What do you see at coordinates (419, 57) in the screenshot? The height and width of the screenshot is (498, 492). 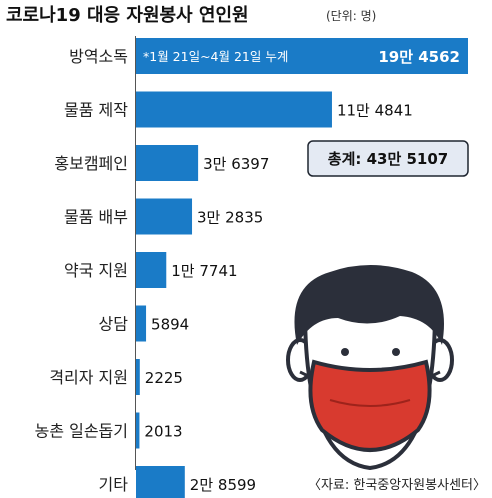 I see `value-label-0: 19만 4562` at bounding box center [419, 57].